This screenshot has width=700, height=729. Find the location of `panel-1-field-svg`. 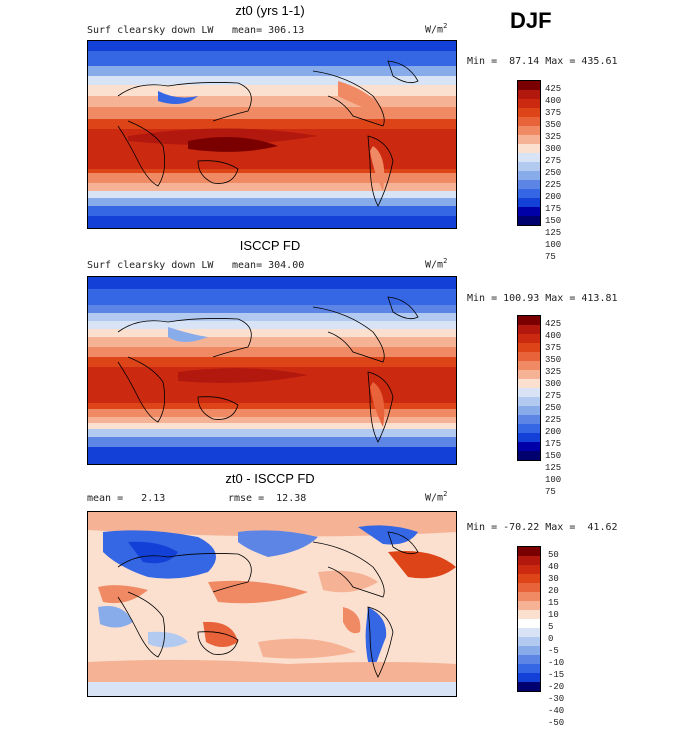

panel-1-field-svg is located at coordinates (272, 134).